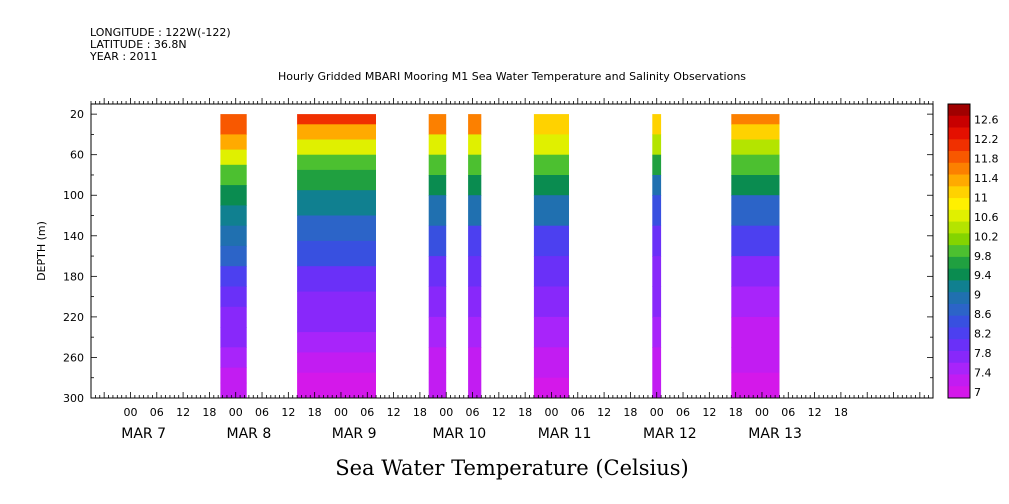 This screenshot has height=504, width=1009. I want to click on y-axis-label: DEPTH (m), so click(41, 251).